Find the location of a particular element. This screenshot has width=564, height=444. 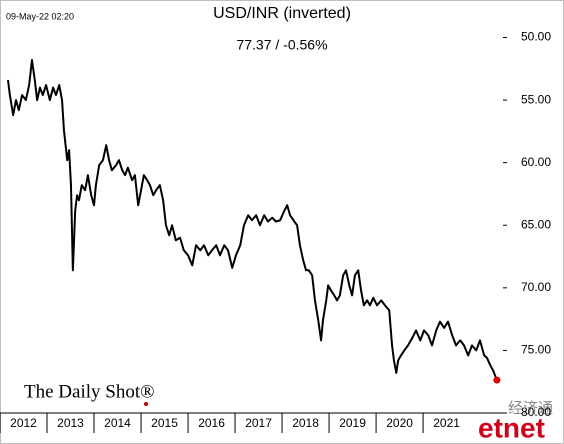

x-tick-label: 2020 is located at coordinates (399, 423).